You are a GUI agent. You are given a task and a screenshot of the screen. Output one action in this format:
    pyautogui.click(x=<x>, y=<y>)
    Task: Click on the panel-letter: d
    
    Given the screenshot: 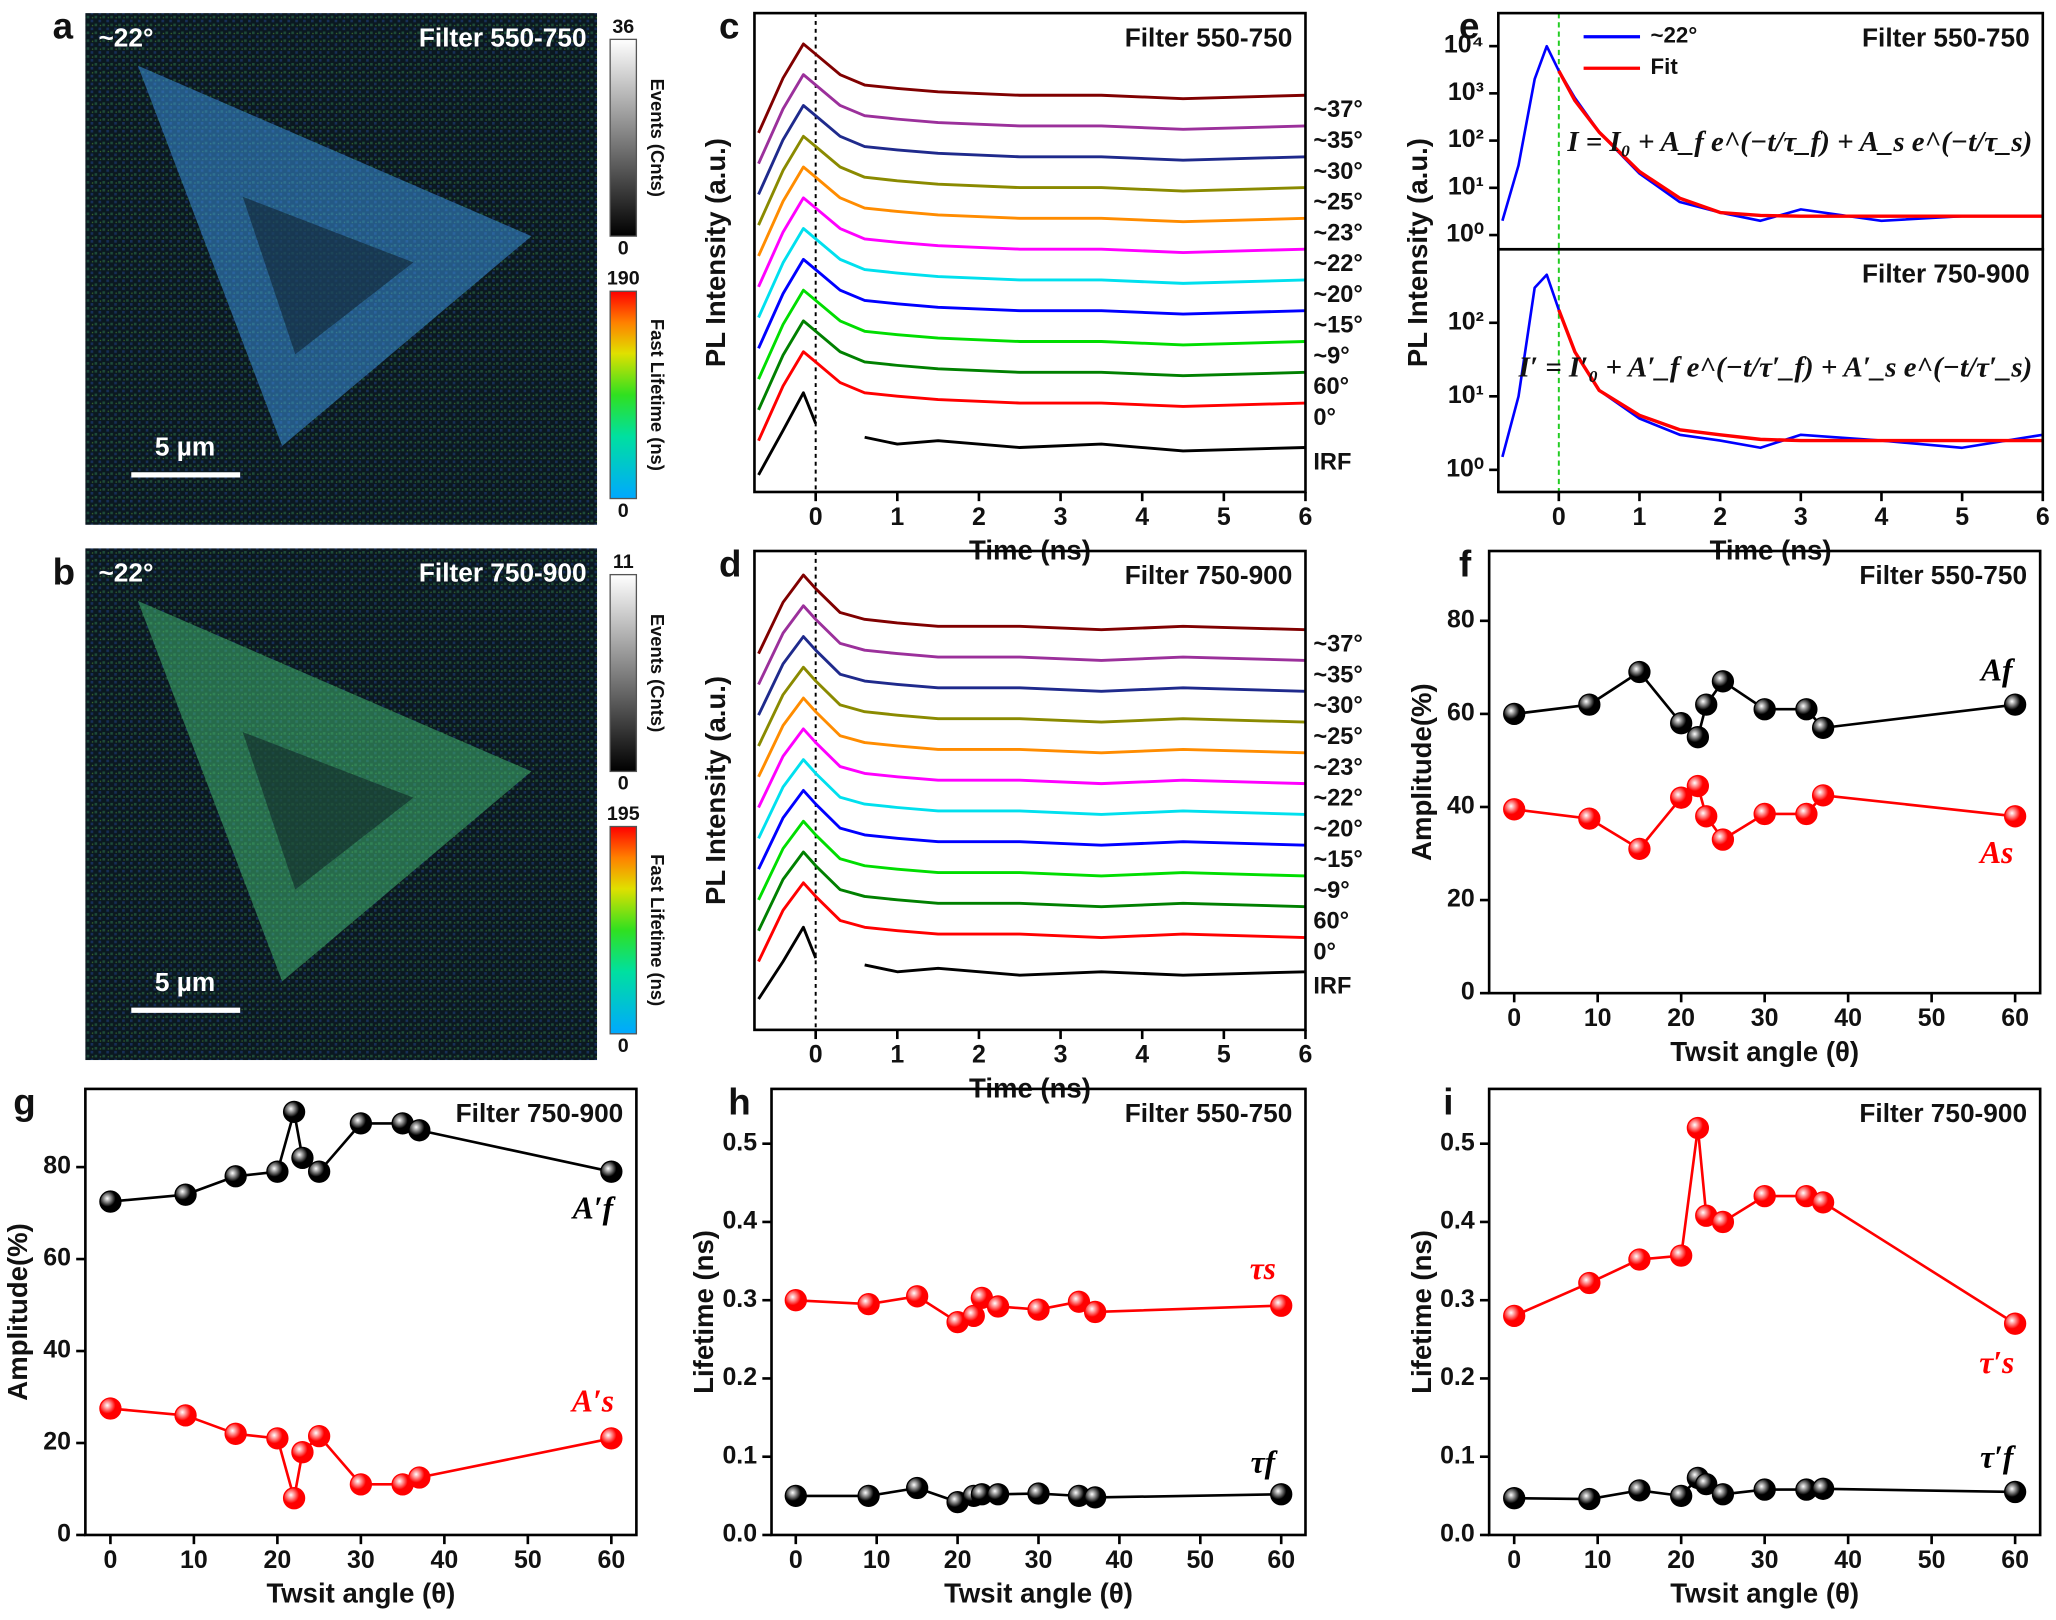 What is the action you would take?
    pyautogui.click(x=730, y=563)
    